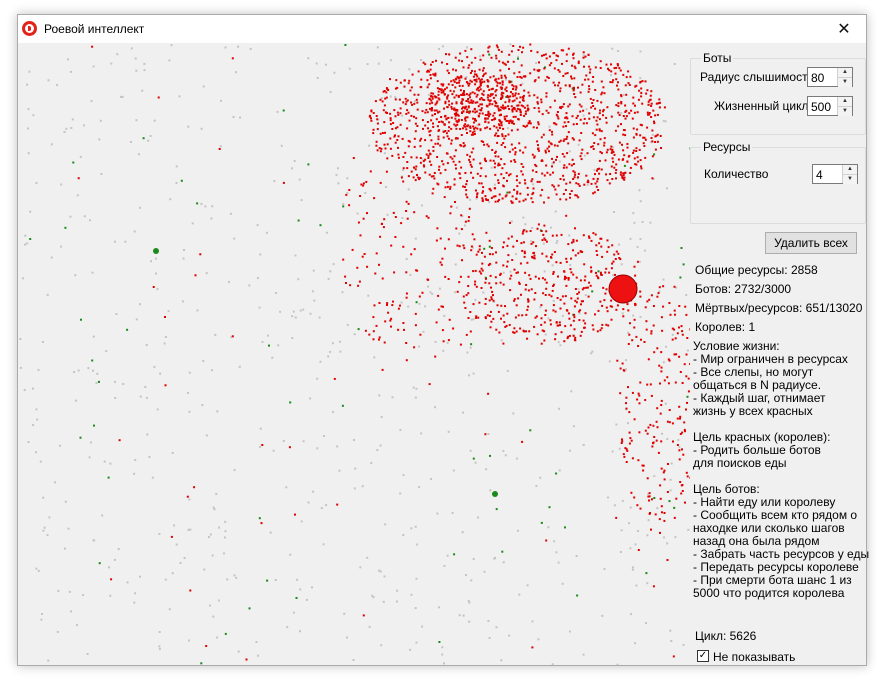 This screenshot has width=887, height=687. What do you see at coordinates (811, 243) in the screenshot?
I see `delete-all-button: Удалить всех` at bounding box center [811, 243].